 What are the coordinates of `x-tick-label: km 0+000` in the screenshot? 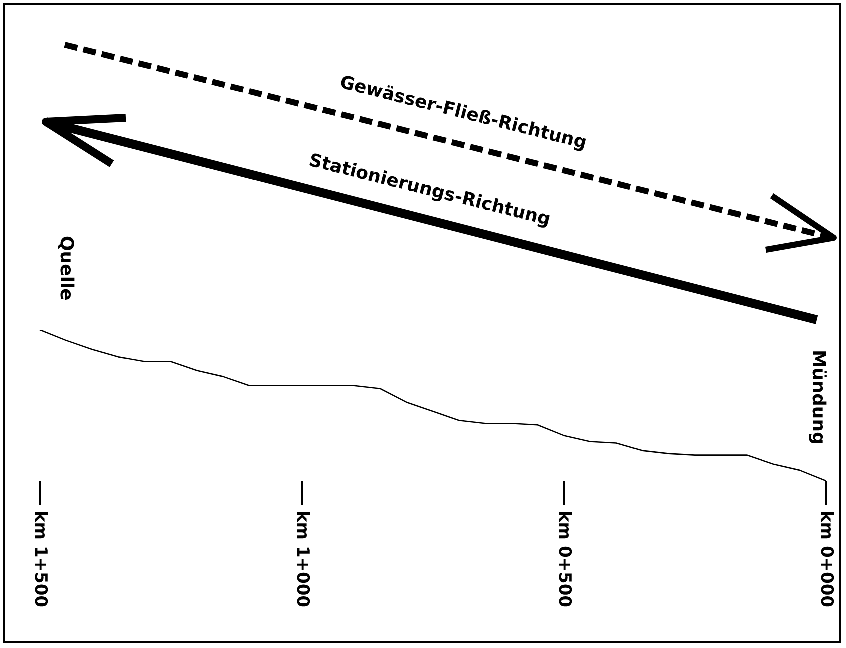 It's located at (826, 559).